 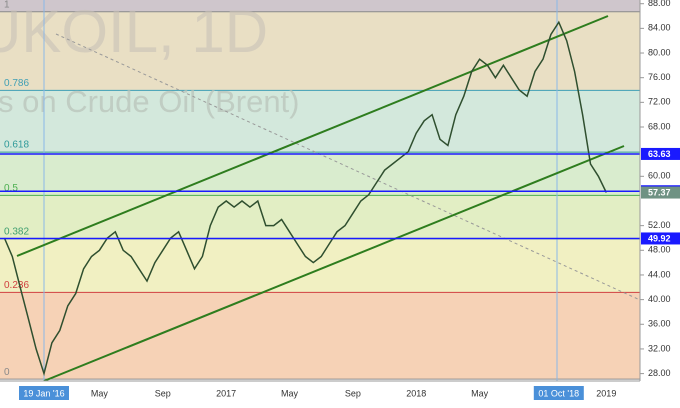 What do you see at coordinates (150, 101) in the screenshot?
I see `watermark-subtitle: s on Crude Oil (Brent)` at bounding box center [150, 101].